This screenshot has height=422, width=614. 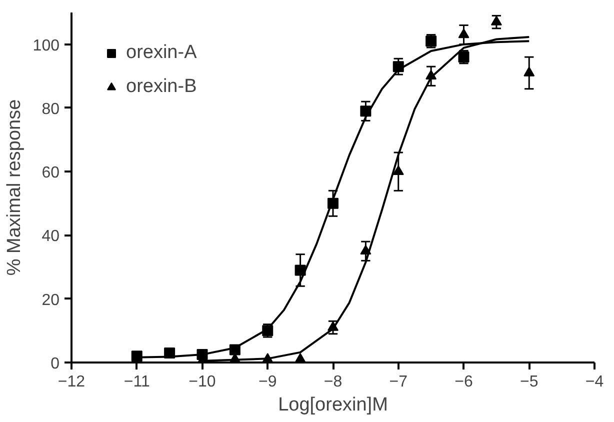 What do you see at coordinates (51, 237) in the screenshot?
I see `y-tick-label: 40` at bounding box center [51, 237].